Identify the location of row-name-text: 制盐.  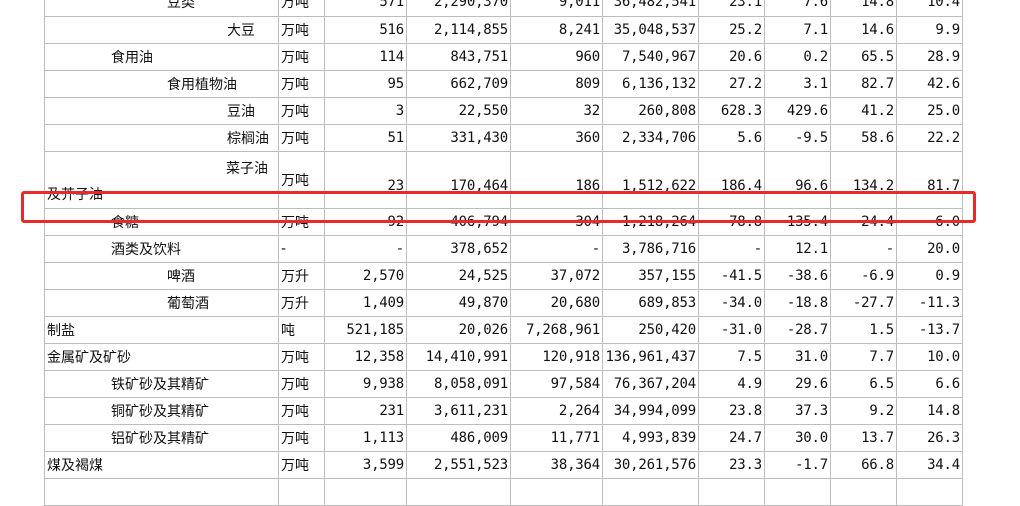
(61, 330).